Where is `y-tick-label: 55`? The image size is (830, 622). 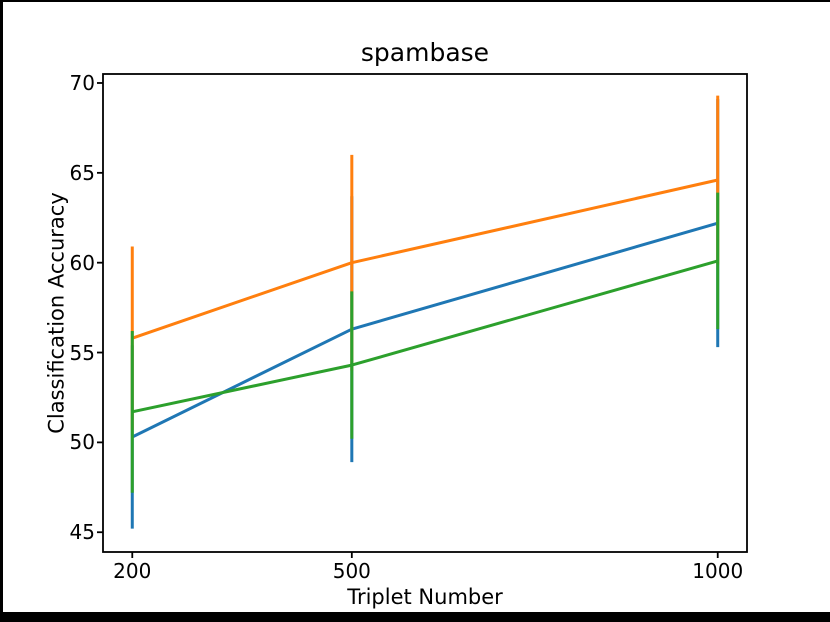 y-tick-label: 55 is located at coordinates (82, 352).